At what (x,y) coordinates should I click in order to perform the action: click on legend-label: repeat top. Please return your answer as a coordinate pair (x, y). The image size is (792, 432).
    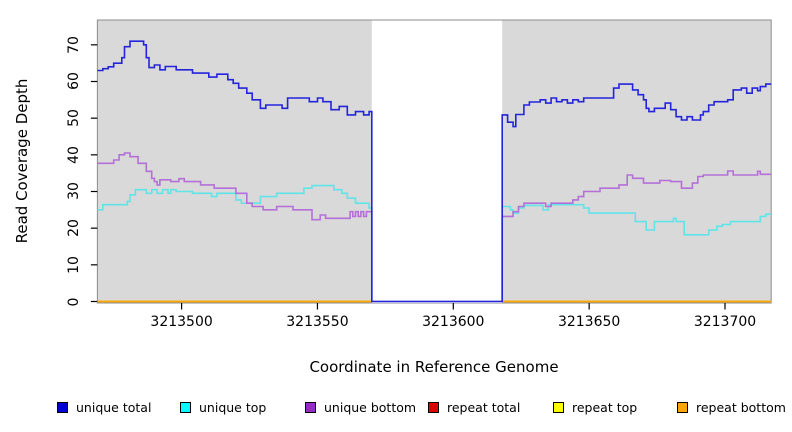
    Looking at the image, I should click on (605, 407).